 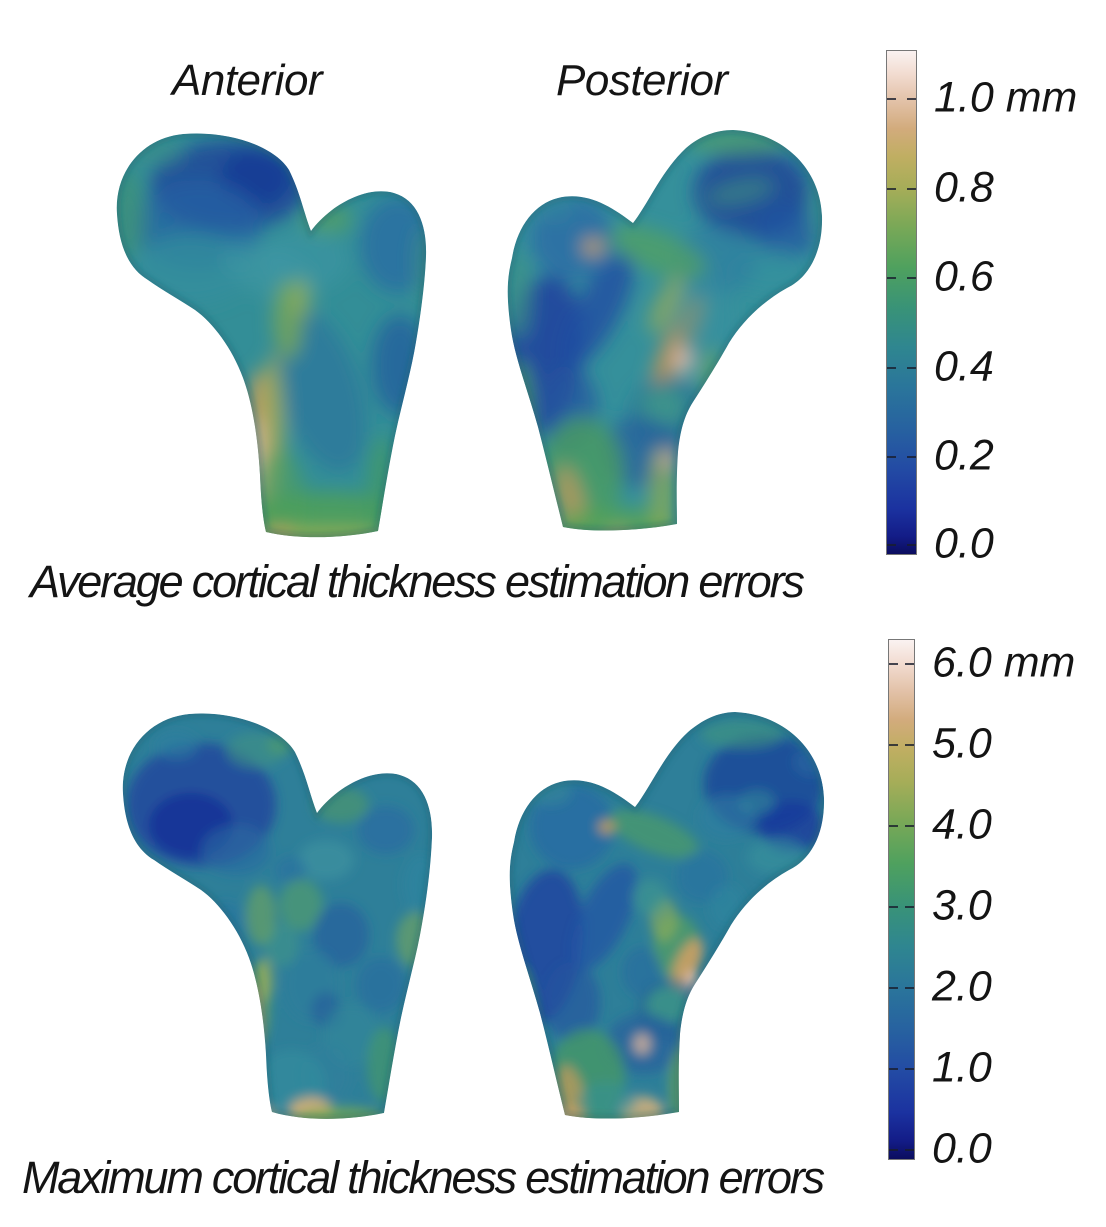 I want to click on colorbar-tick-label: 2.0, so click(x=962, y=986).